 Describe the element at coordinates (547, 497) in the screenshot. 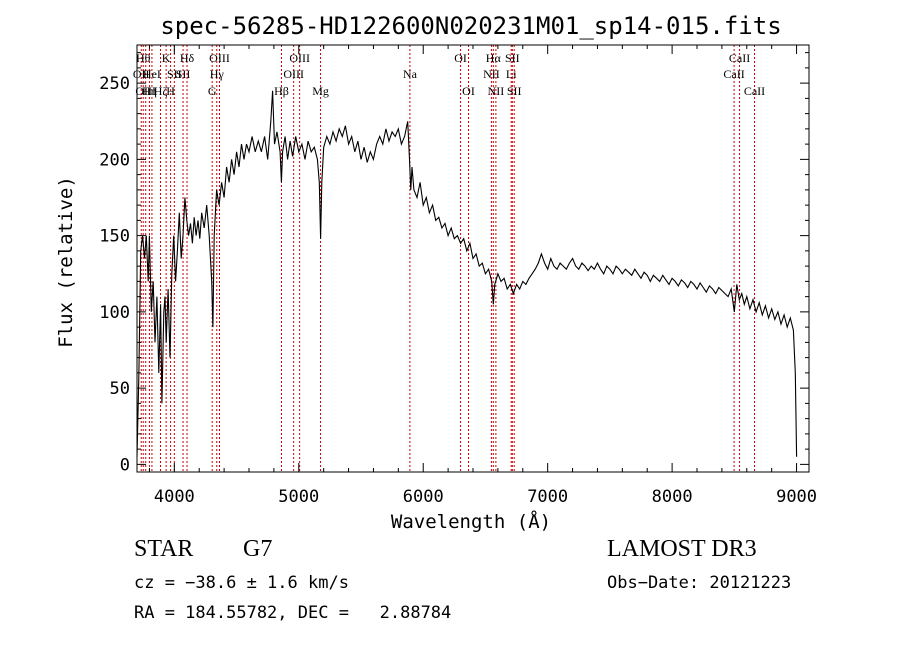

I see `x-tick-label: 7000` at that location.